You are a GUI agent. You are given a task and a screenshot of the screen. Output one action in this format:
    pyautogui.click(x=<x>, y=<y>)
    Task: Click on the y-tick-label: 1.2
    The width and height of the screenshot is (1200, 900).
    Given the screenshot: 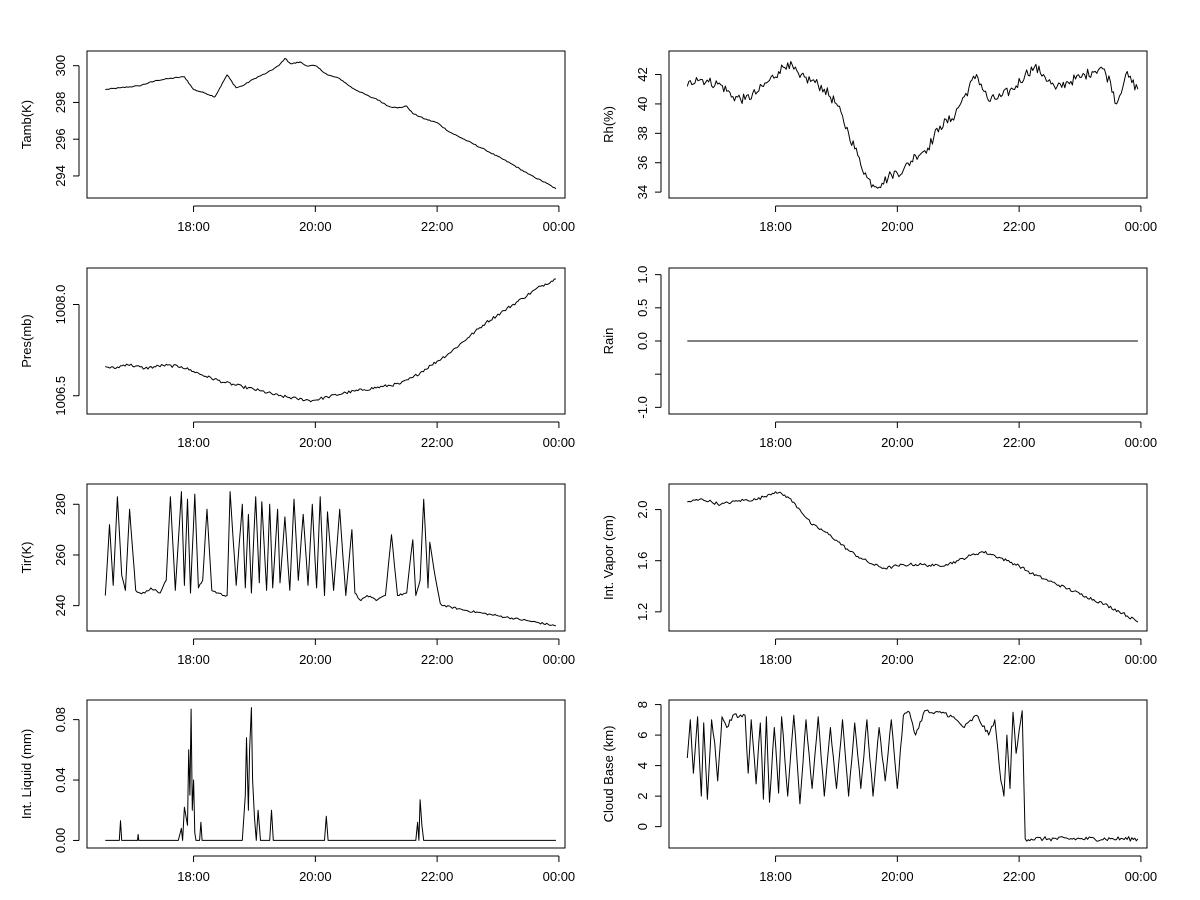 What is the action you would take?
    pyautogui.click(x=642, y=612)
    